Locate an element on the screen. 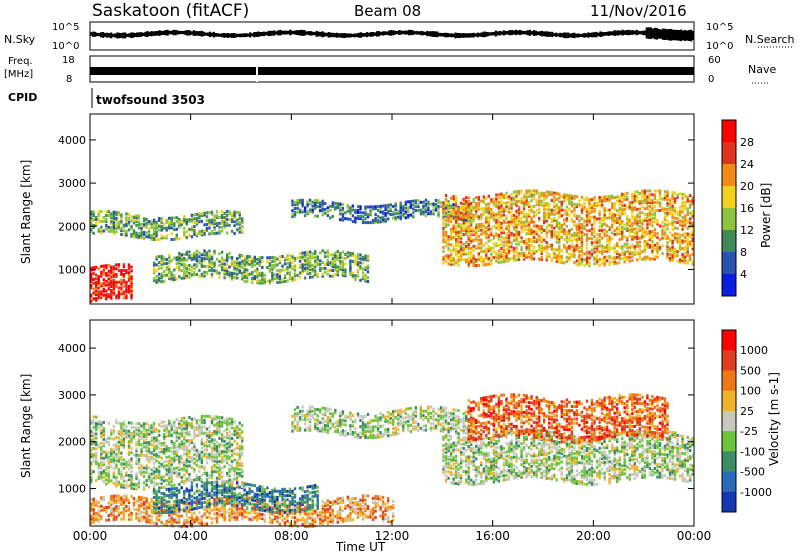 Image resolution: width=800 pixels, height=554 pixels. colorbar-tick-label: 12 is located at coordinates (747, 230).